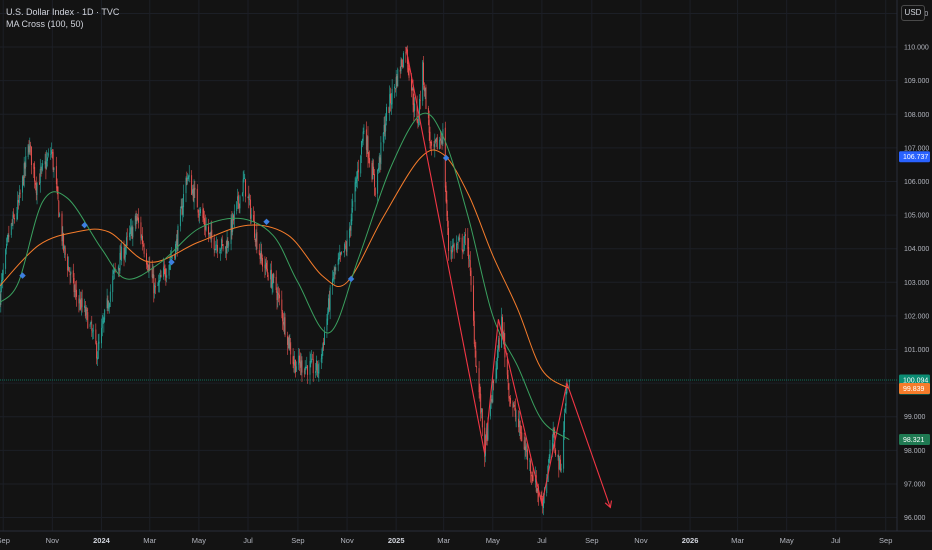 The image size is (932, 550). I want to click on time-tick-label: May, so click(199, 540).